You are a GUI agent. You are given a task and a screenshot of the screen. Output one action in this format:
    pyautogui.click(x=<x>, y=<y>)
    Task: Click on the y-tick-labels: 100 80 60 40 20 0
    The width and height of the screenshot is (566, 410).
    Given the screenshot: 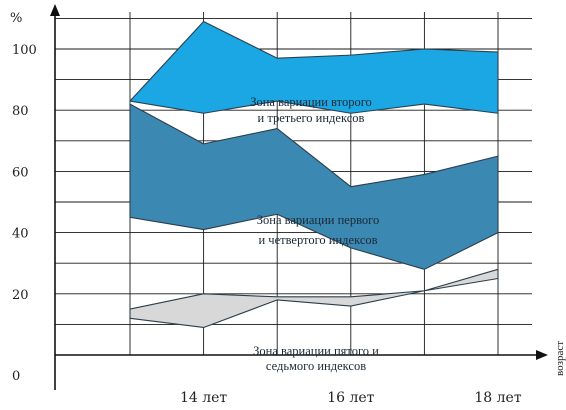 What is the action you would take?
    pyautogui.click(x=24, y=213)
    